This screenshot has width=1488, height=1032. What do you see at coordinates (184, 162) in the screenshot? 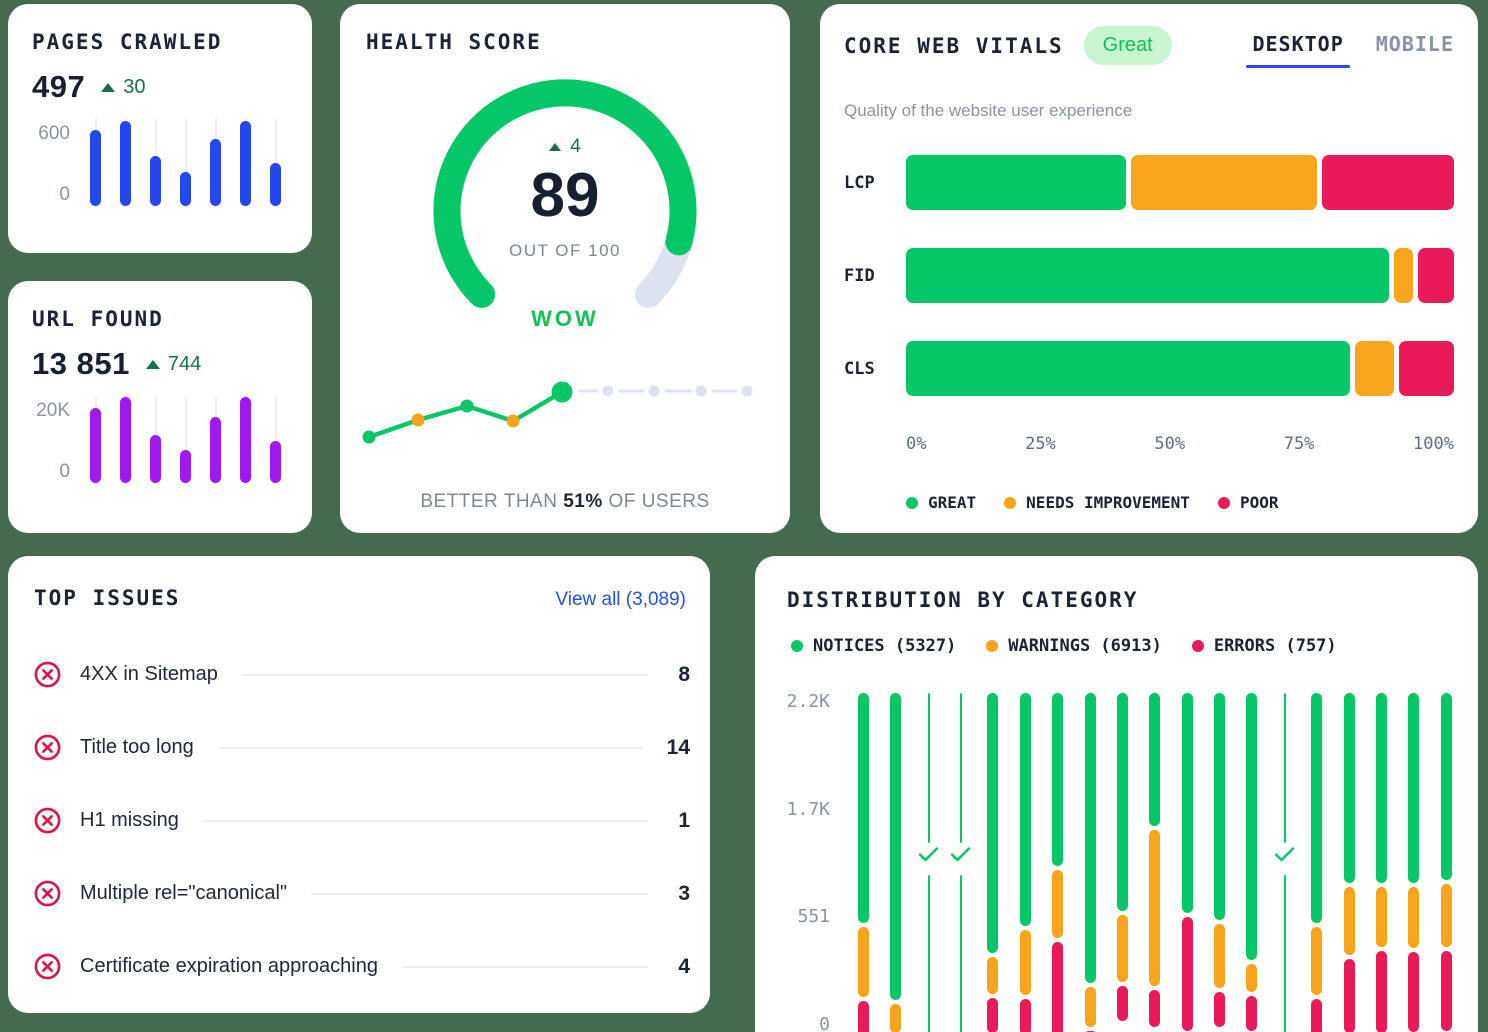
I see `pages-chart-bars` at bounding box center [184, 162].